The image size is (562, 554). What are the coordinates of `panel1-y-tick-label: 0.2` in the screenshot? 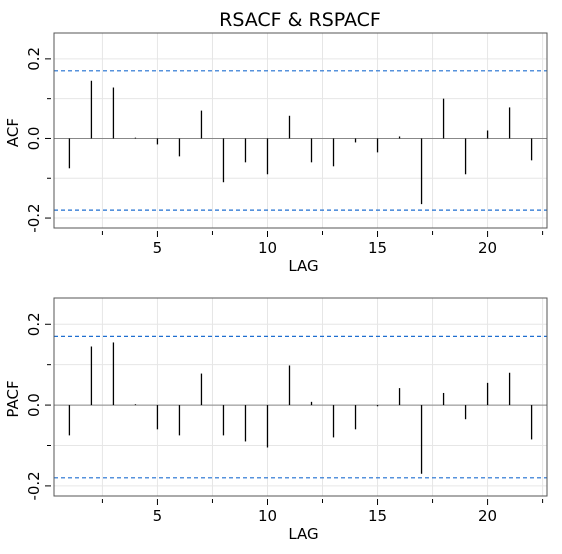 It's located at (34, 59).